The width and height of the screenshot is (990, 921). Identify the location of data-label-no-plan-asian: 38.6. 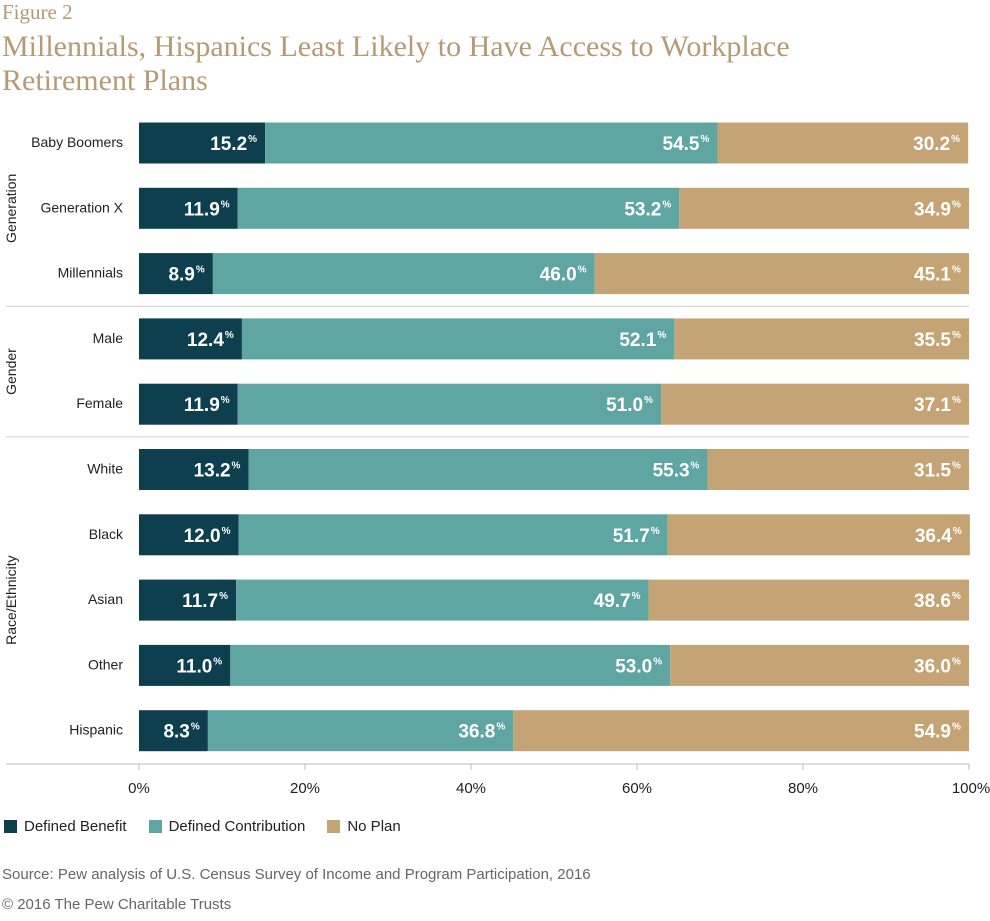
(932, 601).